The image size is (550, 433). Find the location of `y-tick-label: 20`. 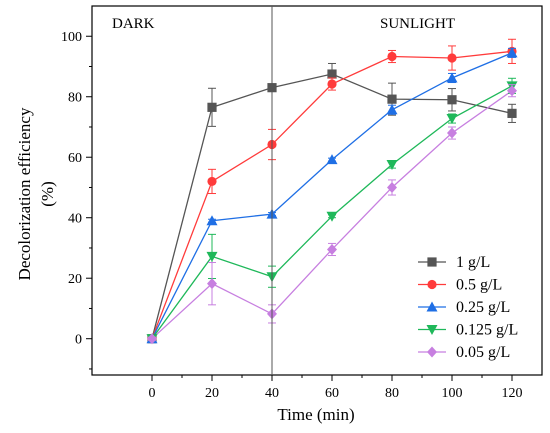

y-tick-label: 20 is located at coordinates (75, 279).